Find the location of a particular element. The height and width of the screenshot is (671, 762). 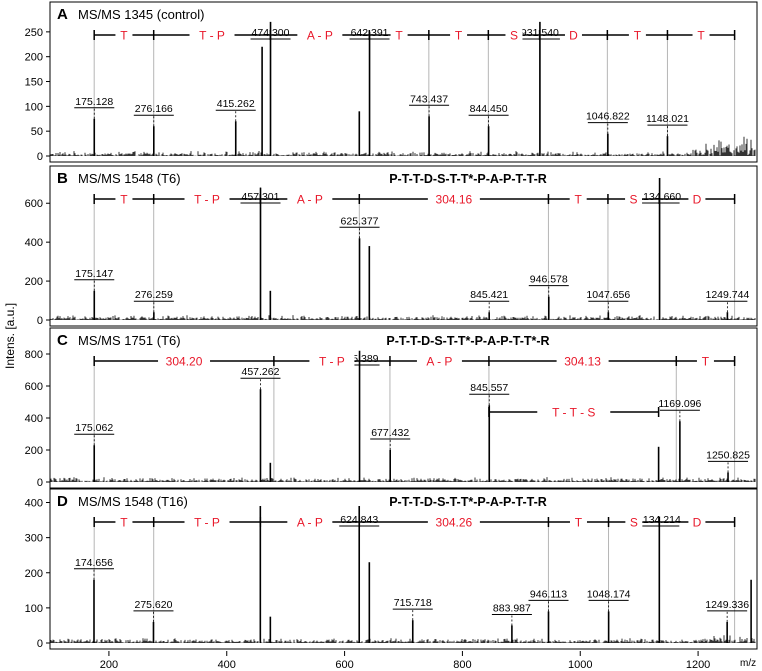

peak-label: 677.432 is located at coordinates (390, 433).